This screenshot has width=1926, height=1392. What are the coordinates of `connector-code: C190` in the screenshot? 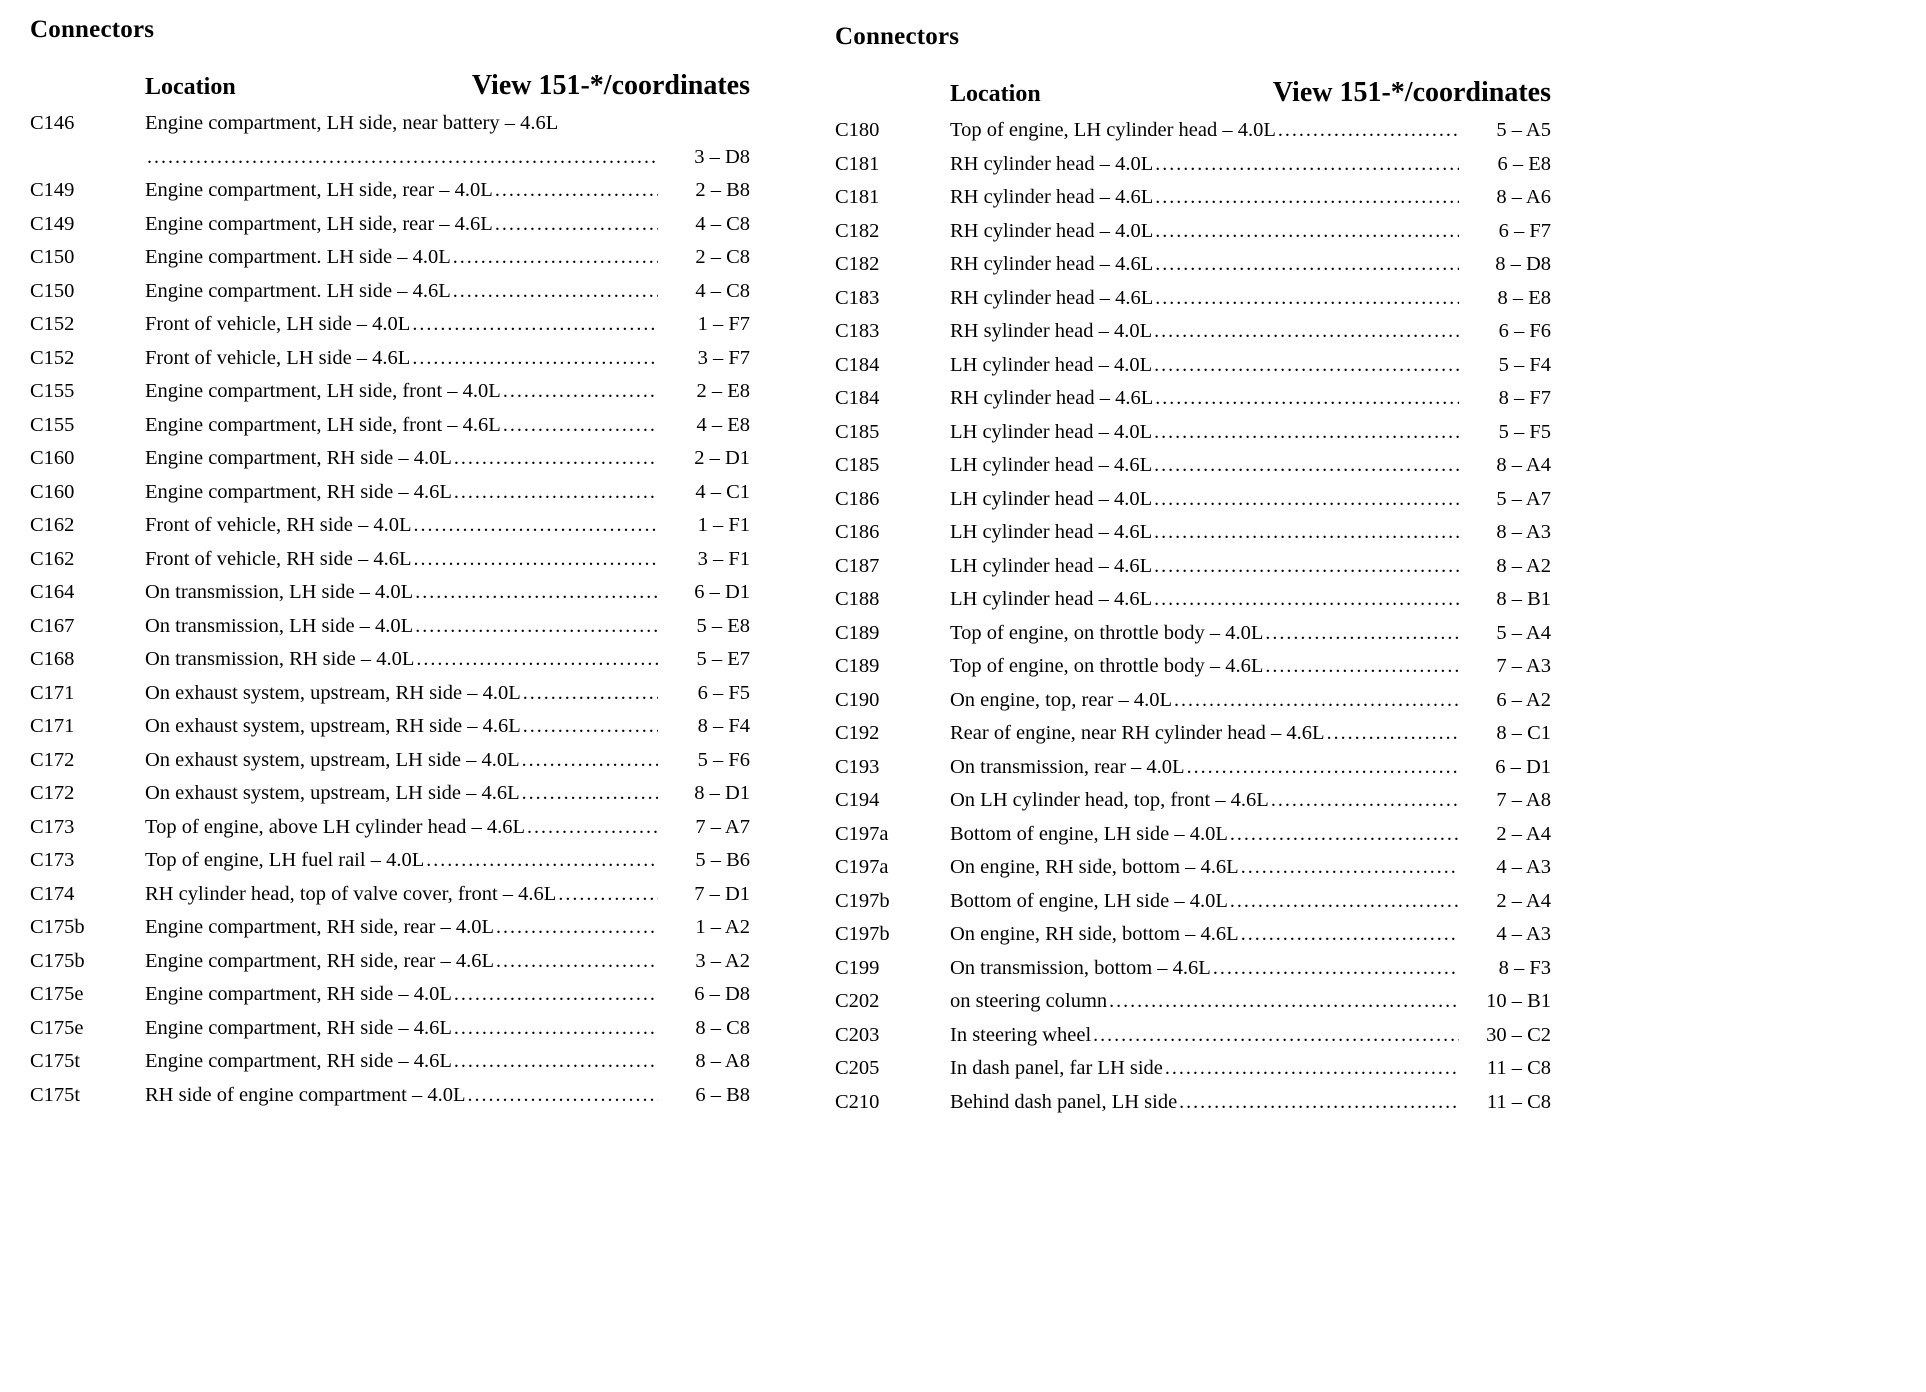 It's located at (857, 699).